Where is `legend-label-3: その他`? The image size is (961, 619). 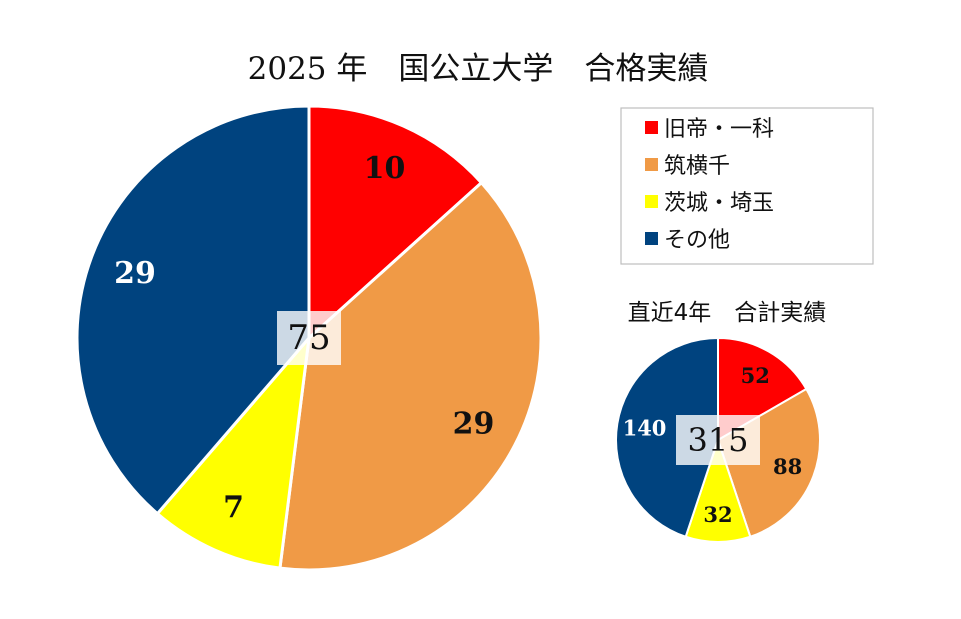
legend-label-3: その他 is located at coordinates (697, 240).